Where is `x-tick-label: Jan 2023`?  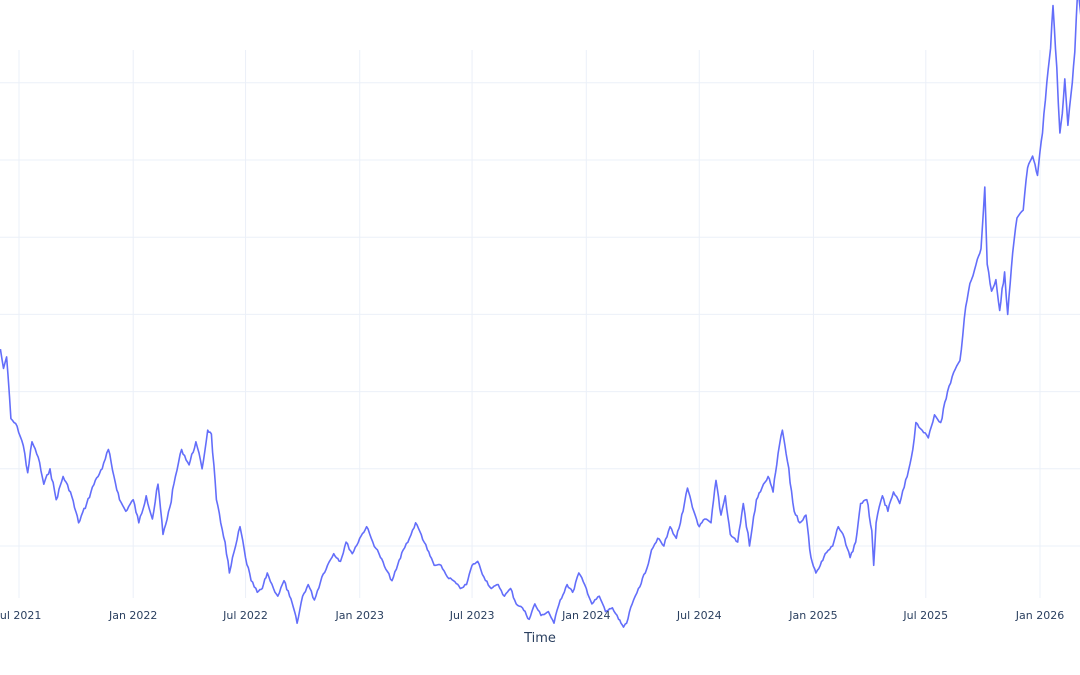 x-tick-label: Jan 2023 is located at coordinates (359, 615).